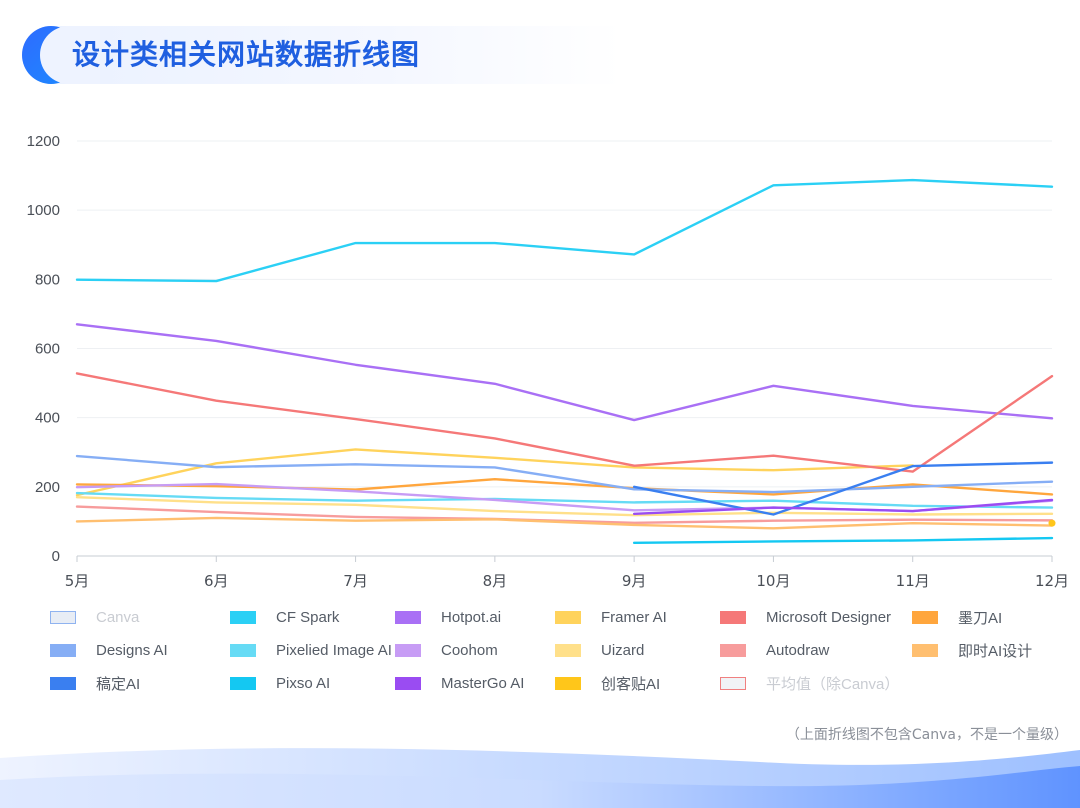  I want to click on legend-item: Pixso AI, so click(312, 683).